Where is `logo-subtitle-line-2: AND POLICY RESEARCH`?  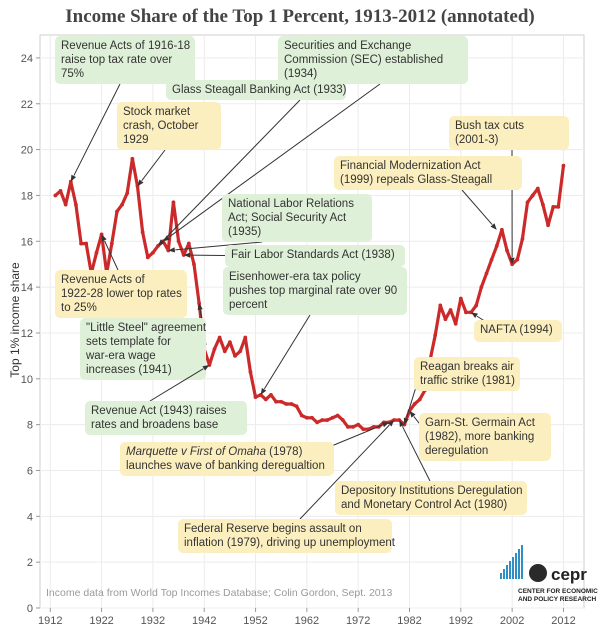
logo-subtitle-line-2: AND POLICY RESEARCH is located at coordinates (557, 599).